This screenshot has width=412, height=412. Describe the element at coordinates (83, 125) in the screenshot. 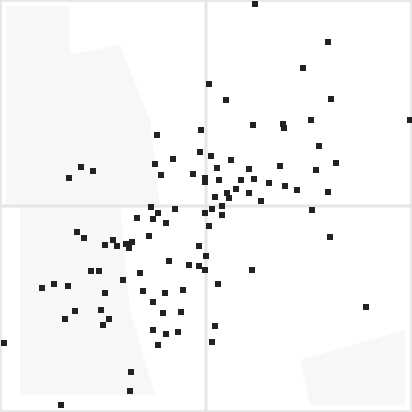

I see `background-patch-left` at that location.